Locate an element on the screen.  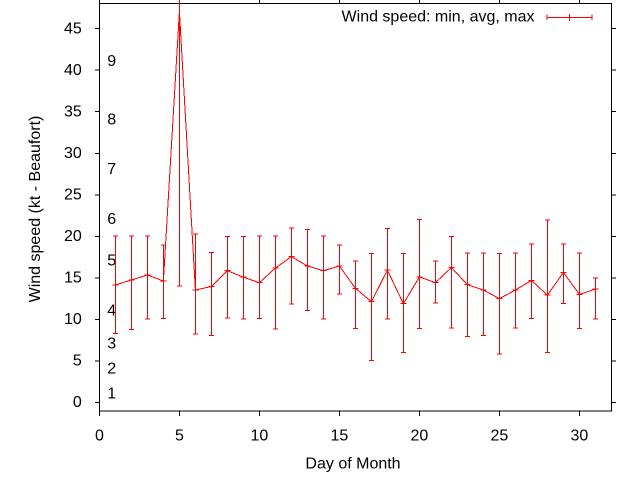
svg-text: Wind speed (kt - Beaufort) is located at coordinates (35, 209).